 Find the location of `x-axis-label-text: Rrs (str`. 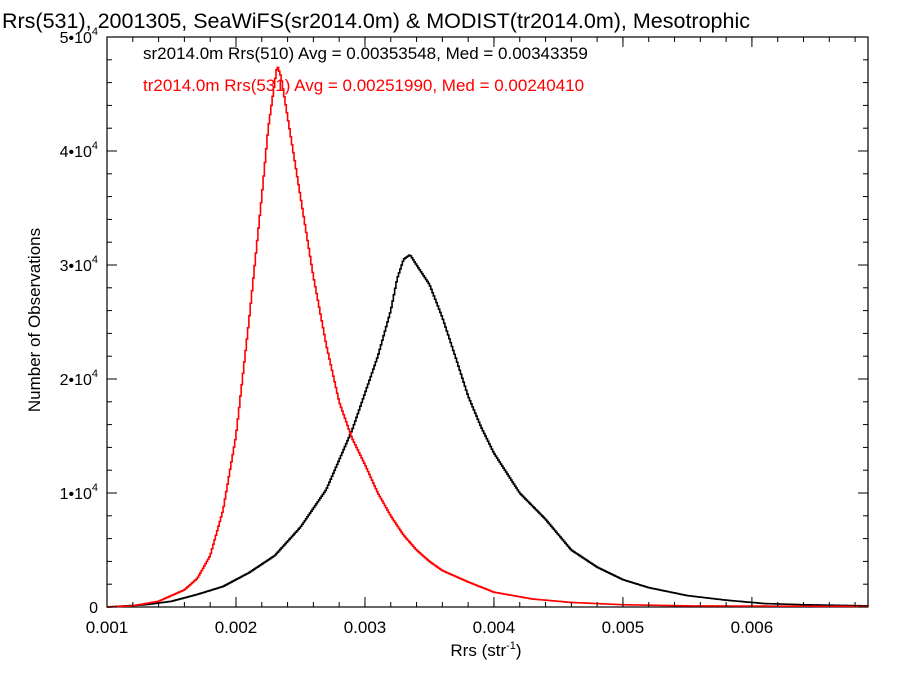

x-axis-label-text: Rrs (str is located at coordinates (478, 650).